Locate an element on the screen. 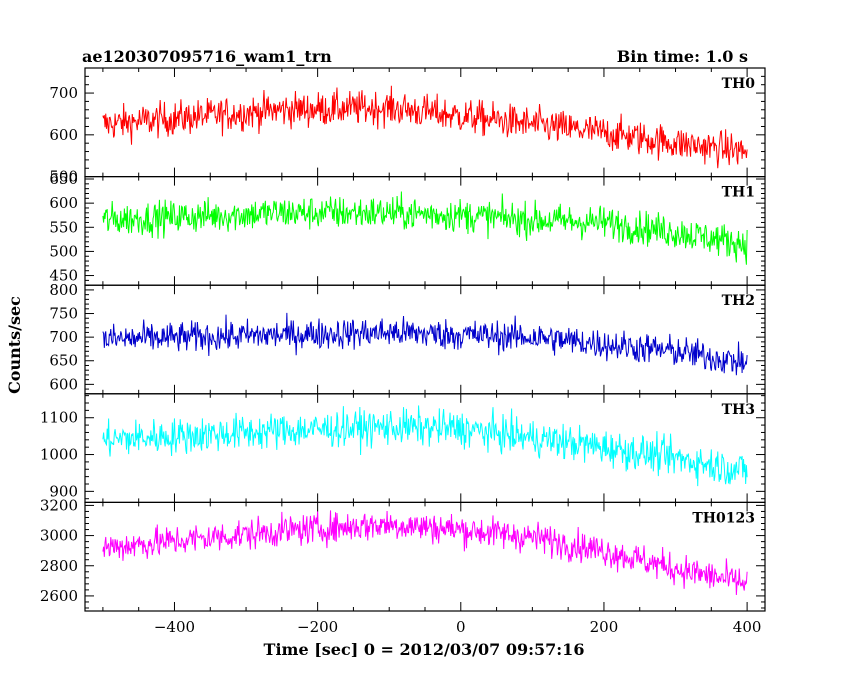  x-tick-label: 400 is located at coordinates (747, 627).